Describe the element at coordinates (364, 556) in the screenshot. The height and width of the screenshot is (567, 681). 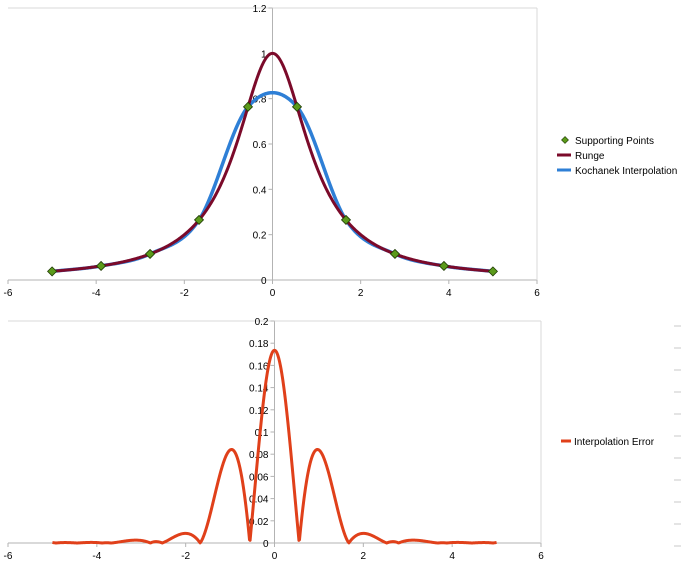
I see `bottom-x-tick-label: 2` at that location.